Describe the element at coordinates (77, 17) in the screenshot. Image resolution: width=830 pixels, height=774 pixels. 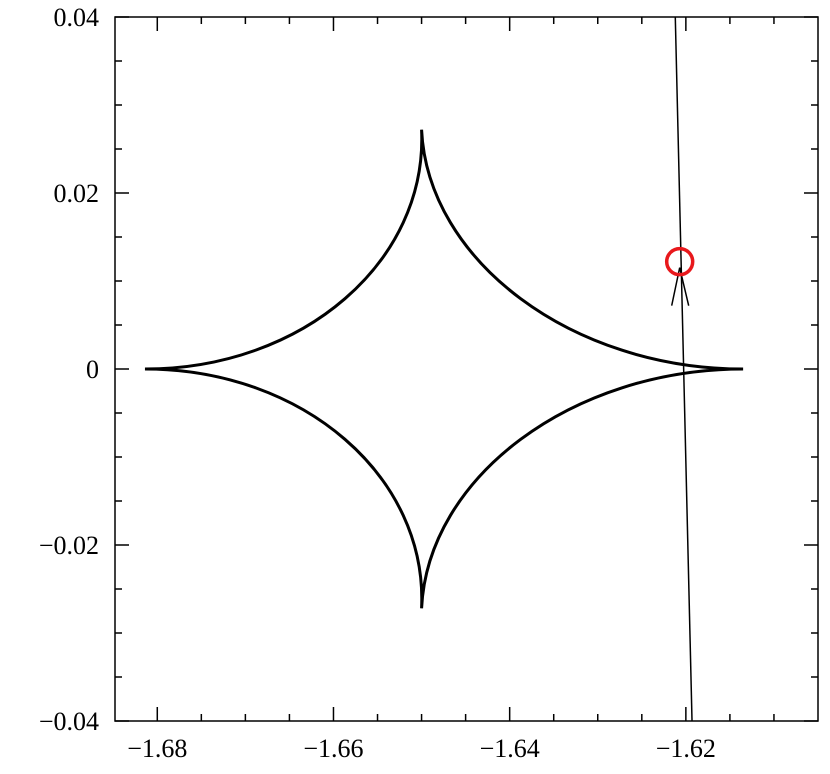
I see `y-tick-label: 0.04` at that location.